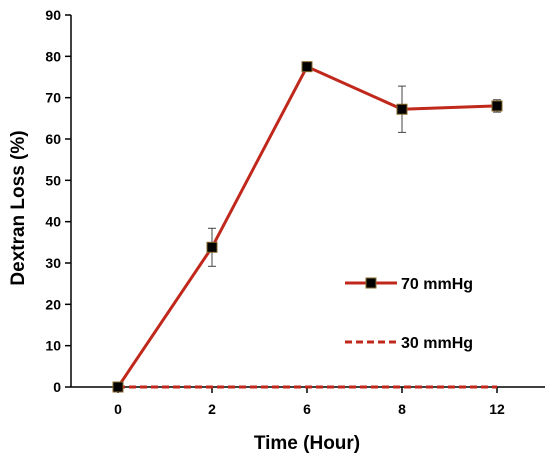 Image resolution: width=550 pixels, height=462 pixels. I want to click on legend-item-70-mmhg: 70 mmHg, so click(409, 284).